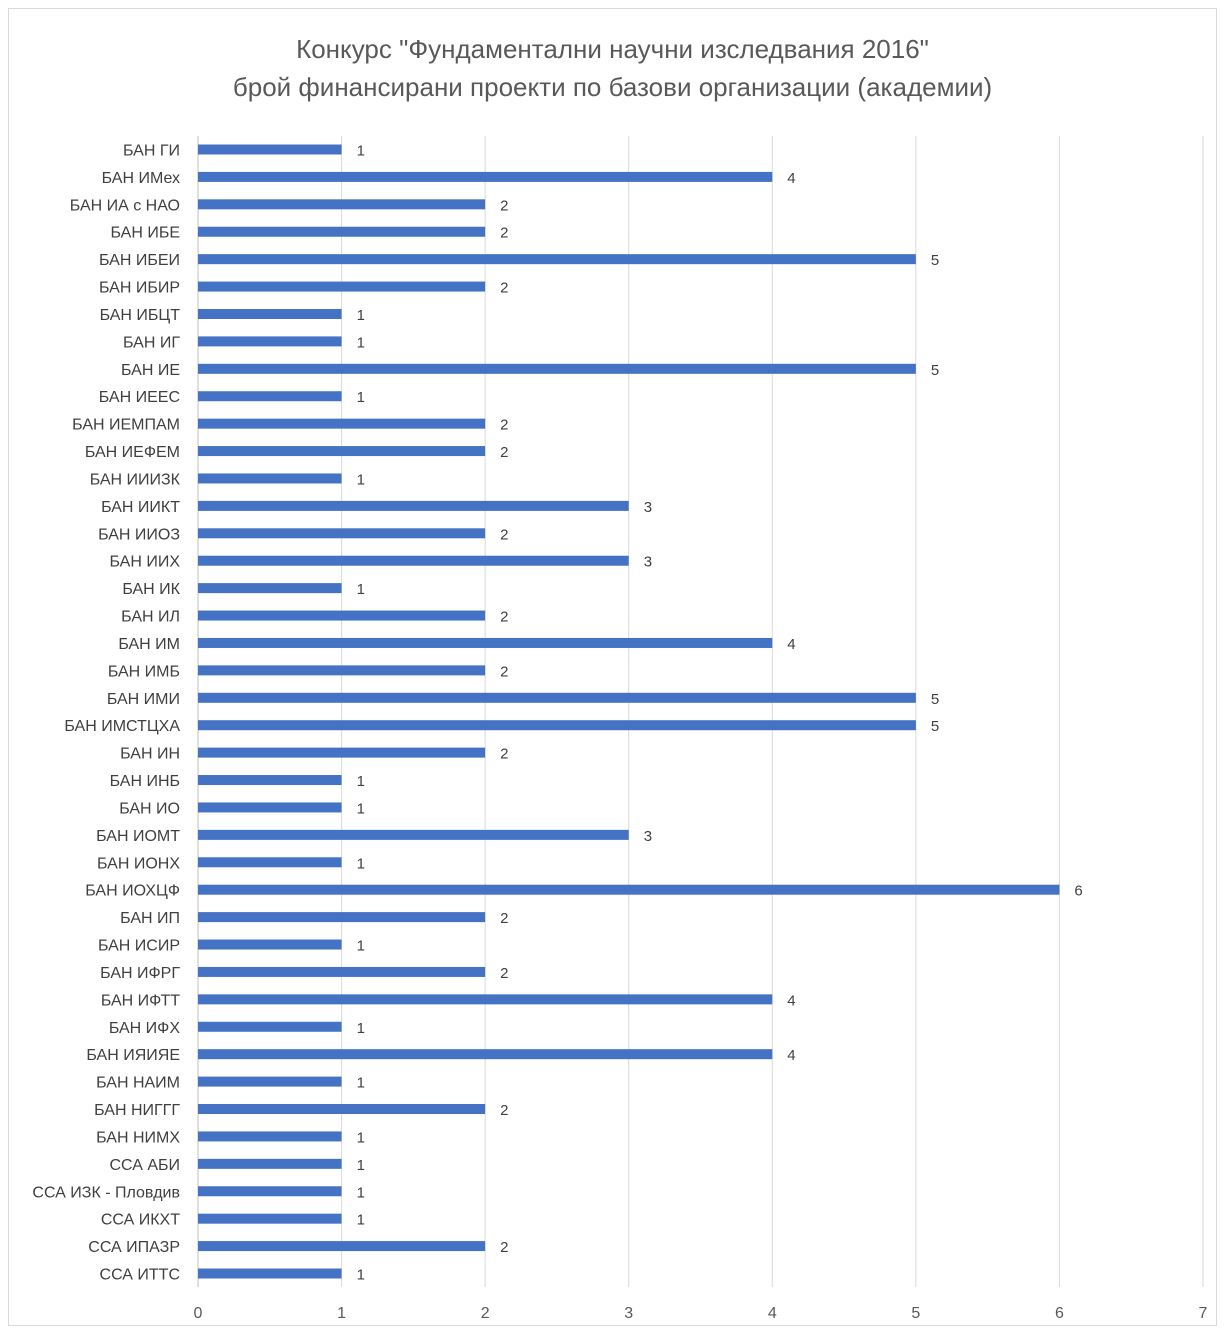 The width and height of the screenshot is (1225, 1333). Describe the element at coordinates (144, 1028) in the screenshot. I see `category-label: БАН ИФХ` at that location.